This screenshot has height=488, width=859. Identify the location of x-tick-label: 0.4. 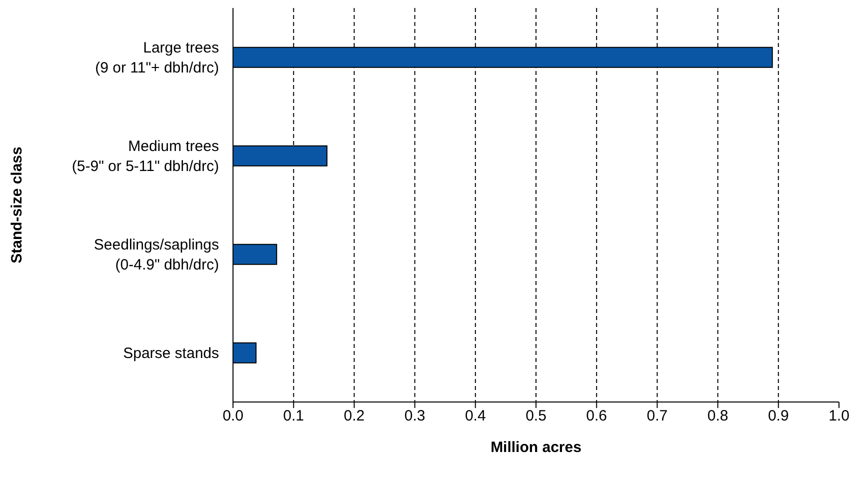
(475, 416).